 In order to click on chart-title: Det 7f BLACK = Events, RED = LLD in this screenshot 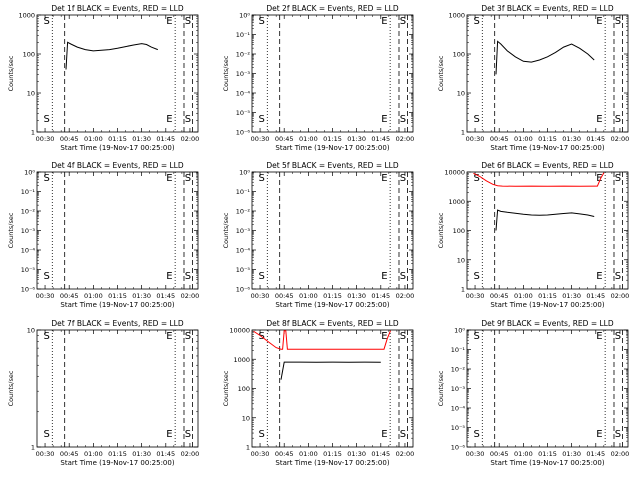, I will do `click(117, 323)`.